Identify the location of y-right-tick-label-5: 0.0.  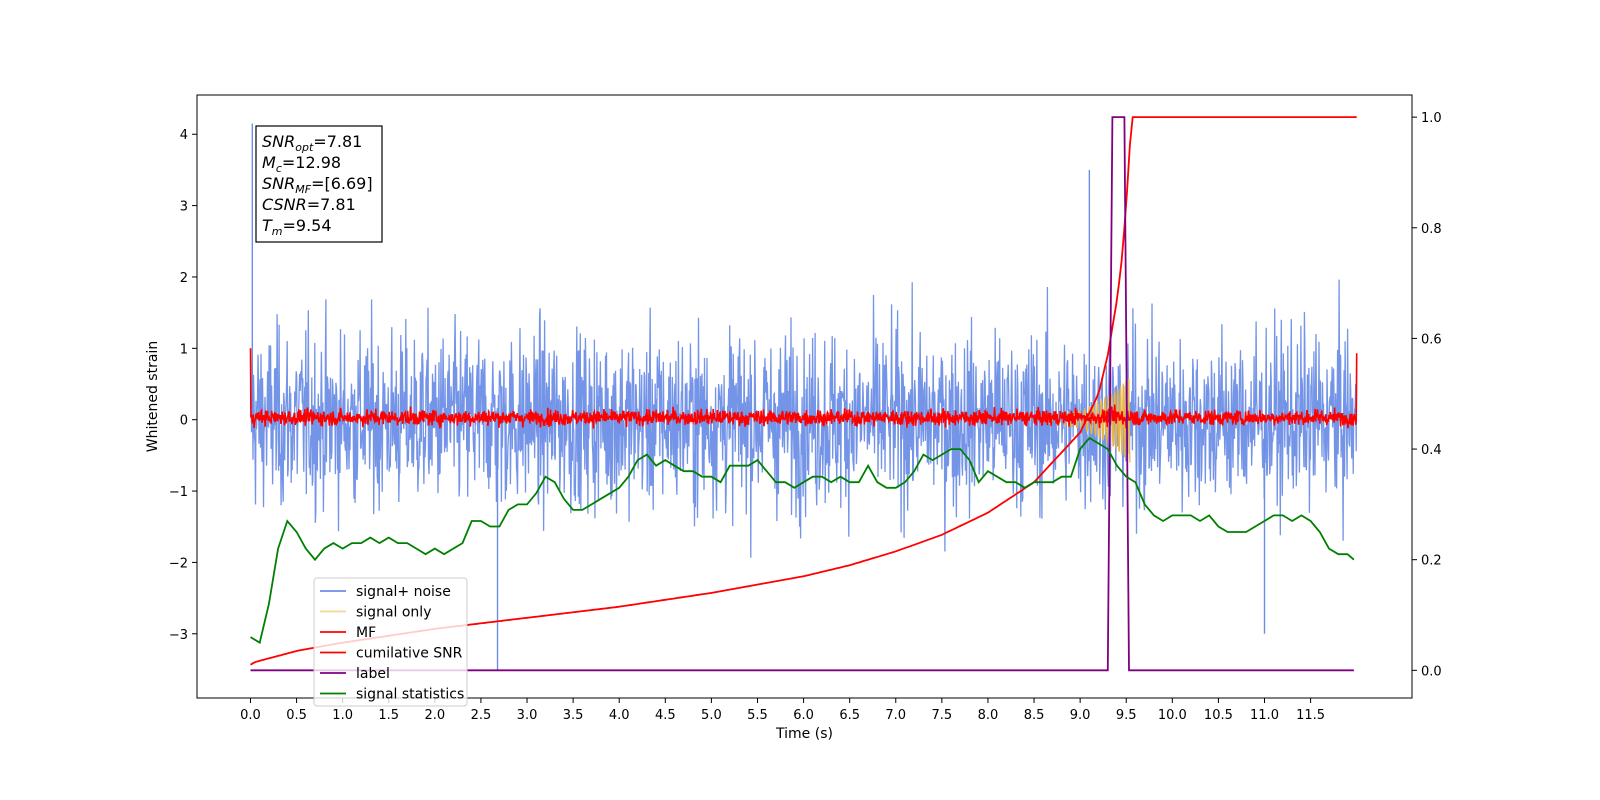
(1431, 671).